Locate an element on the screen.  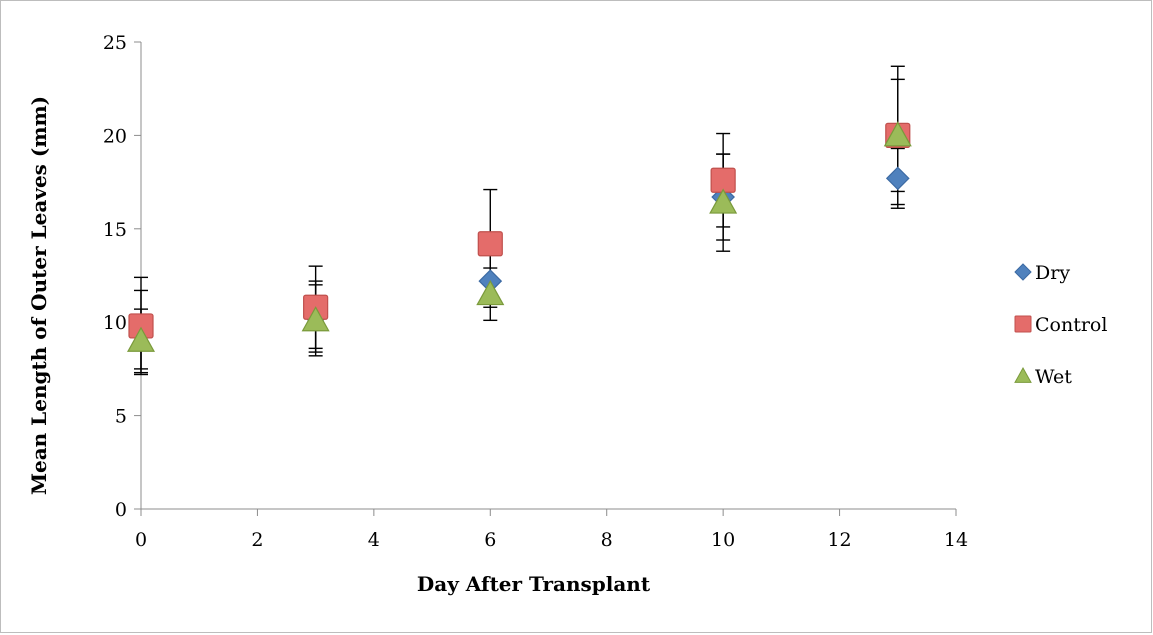
legend-item-control: Control is located at coordinates (1060, 325).